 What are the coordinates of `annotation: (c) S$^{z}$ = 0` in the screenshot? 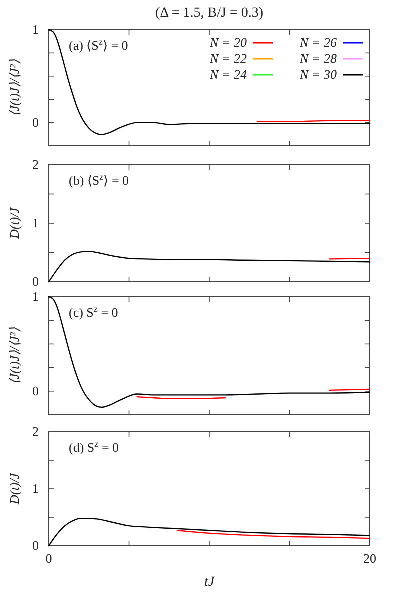 It's located at (93, 312).